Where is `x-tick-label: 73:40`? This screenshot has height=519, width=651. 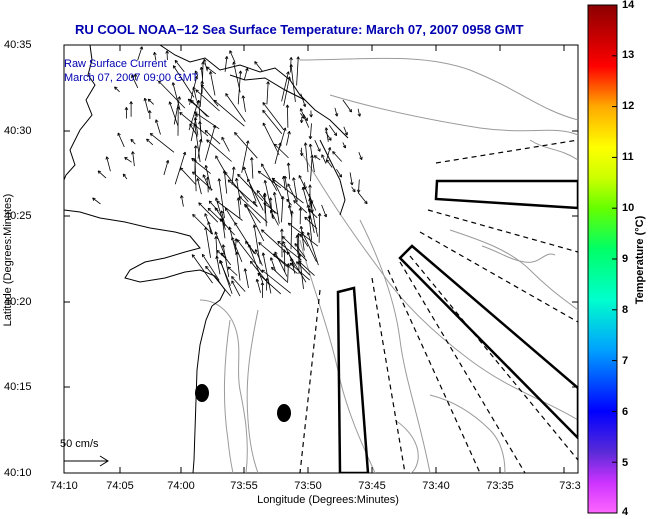 x-tick-label: 73:40 is located at coordinates (436, 486).